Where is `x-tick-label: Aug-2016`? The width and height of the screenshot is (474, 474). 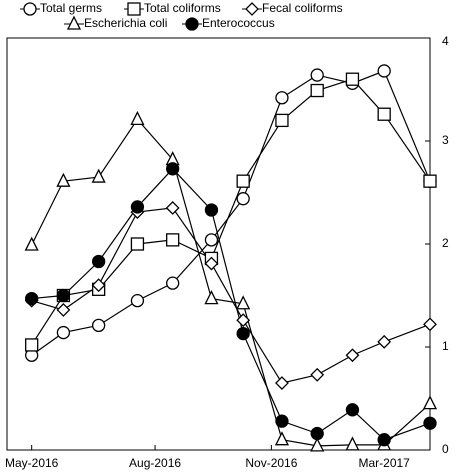 x-tick-label: Aug-2016 is located at coordinates (155, 463).